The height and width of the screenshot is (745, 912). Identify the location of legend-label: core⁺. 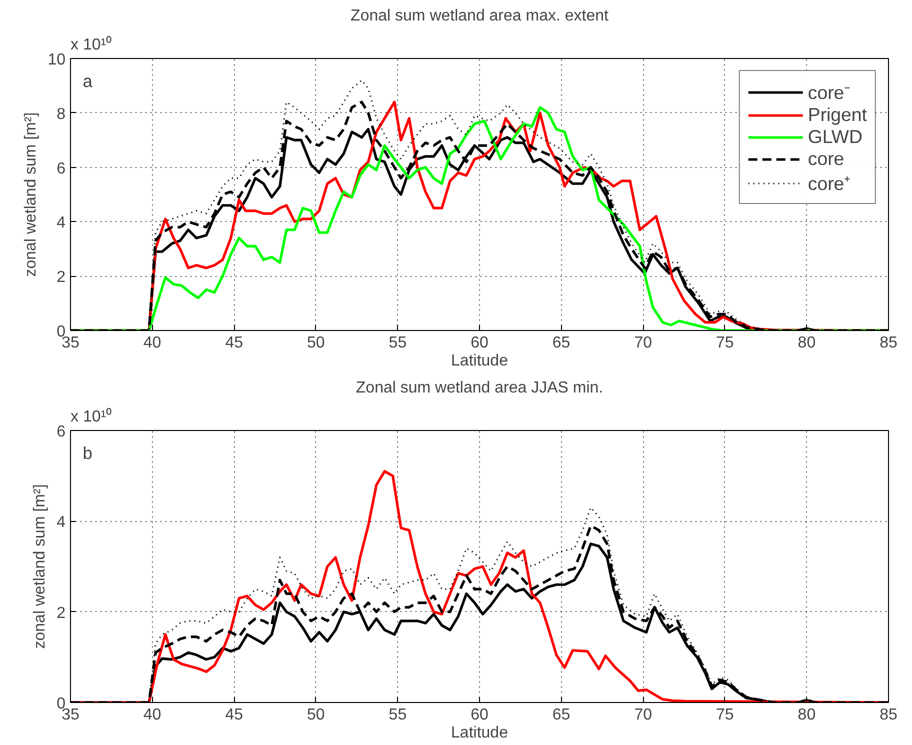
(829, 183).